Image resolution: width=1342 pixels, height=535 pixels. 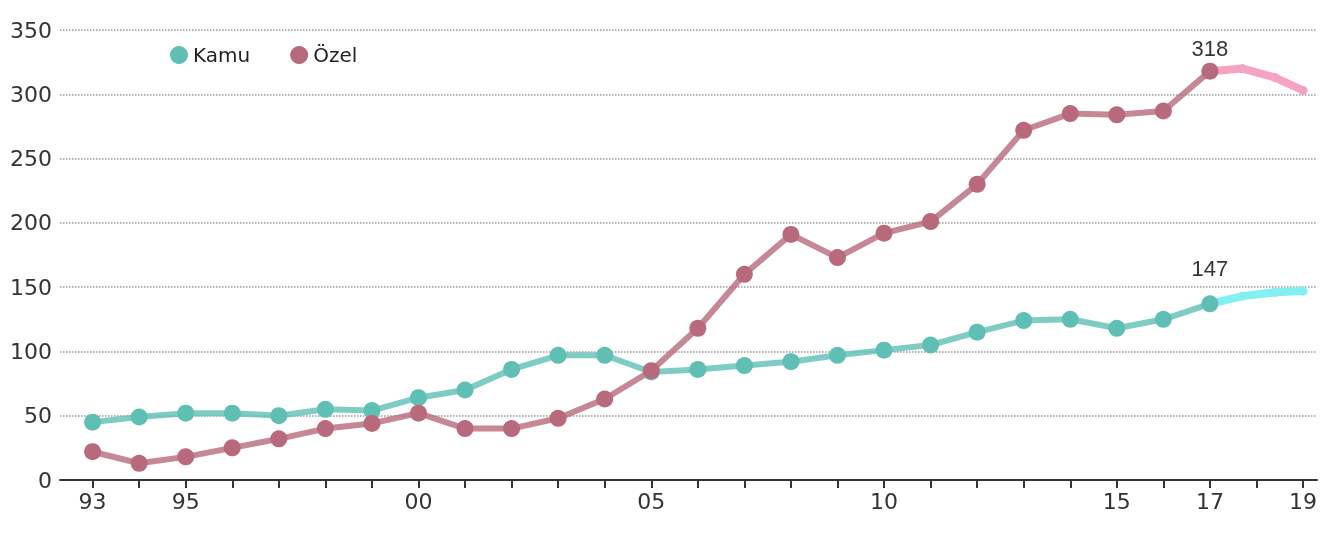 I want to click on legend-label: Özel, so click(x=335, y=55).